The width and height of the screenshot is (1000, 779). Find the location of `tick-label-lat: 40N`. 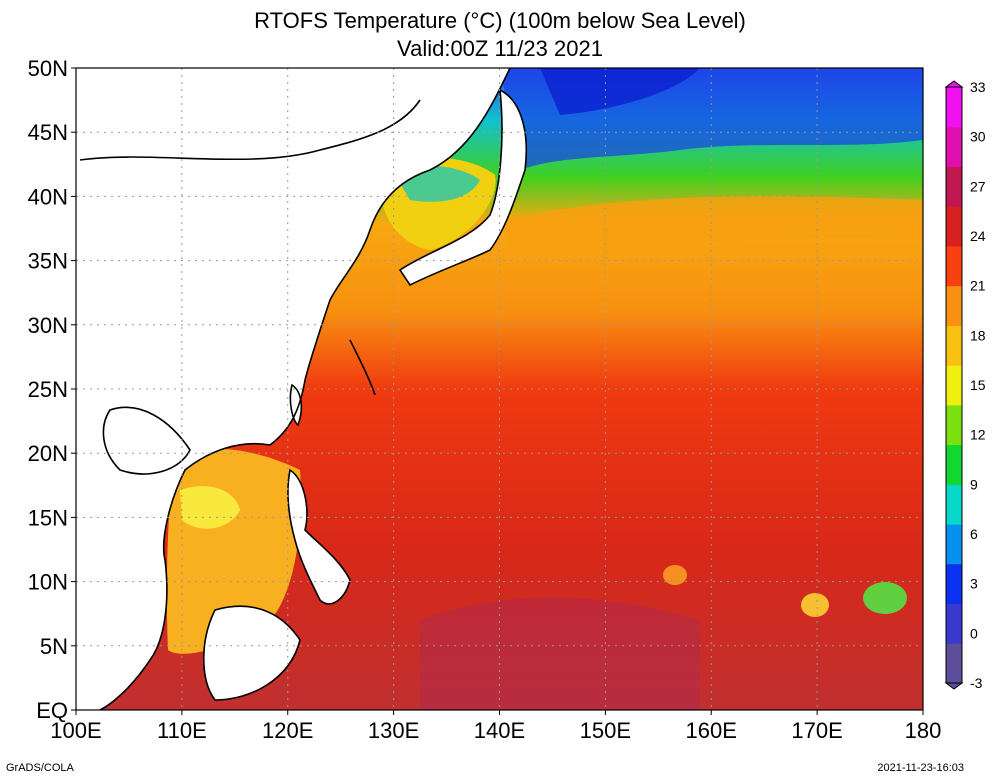

tick-label-lat: 40N is located at coordinates (48, 196).